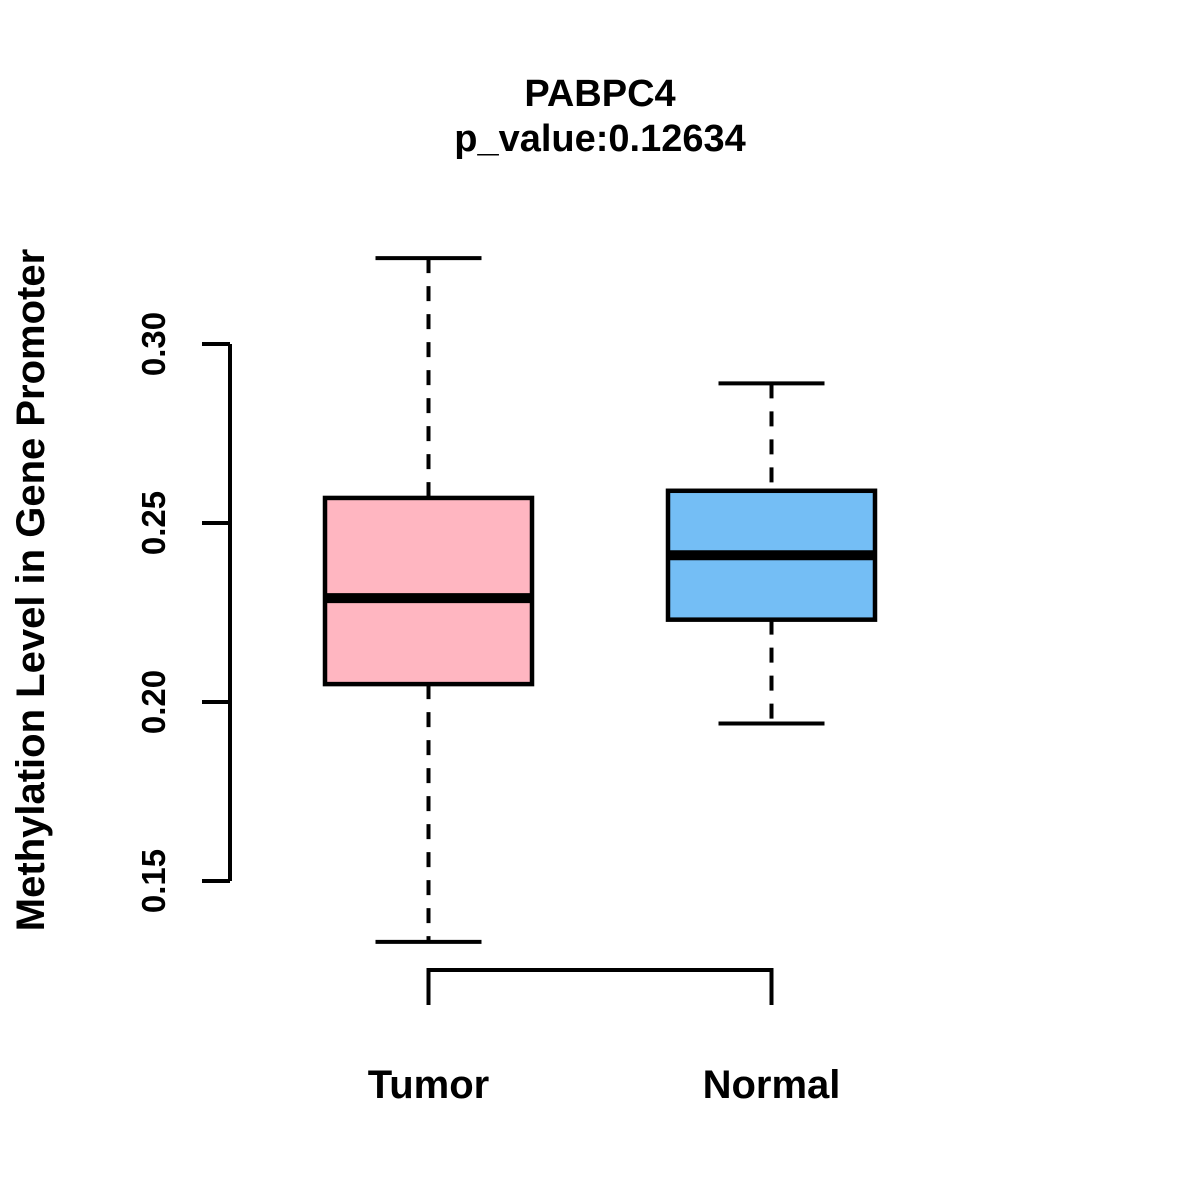 The height and width of the screenshot is (1200, 1200). I want to click on y-tick-label: 0.30, so click(153, 344).